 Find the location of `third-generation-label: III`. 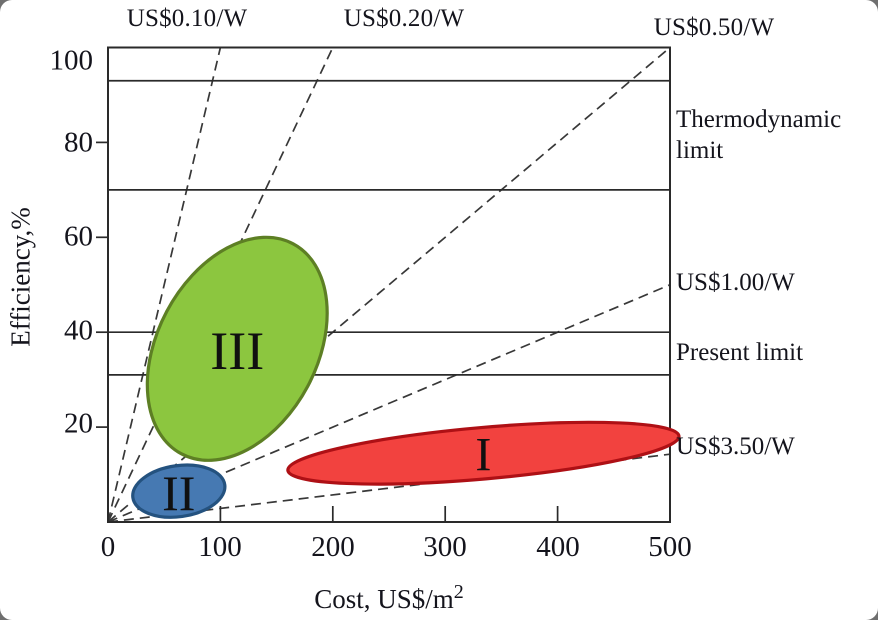

third-generation-label: III is located at coordinates (237, 351).